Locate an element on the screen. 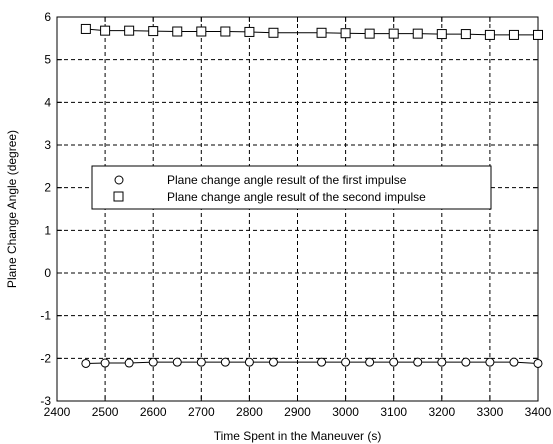 This screenshot has height=444, width=553. legend-box is located at coordinates (291, 187).